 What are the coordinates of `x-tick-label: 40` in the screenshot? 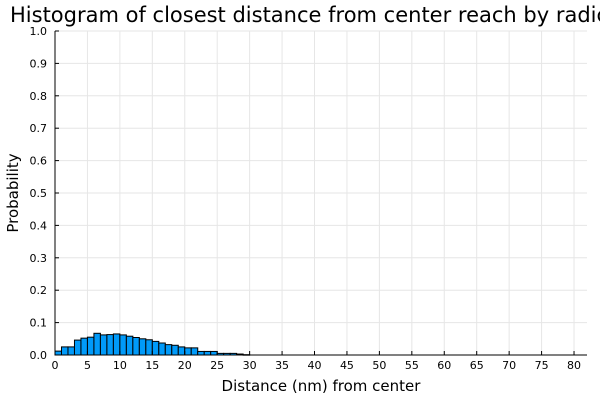 It's located at (315, 365).